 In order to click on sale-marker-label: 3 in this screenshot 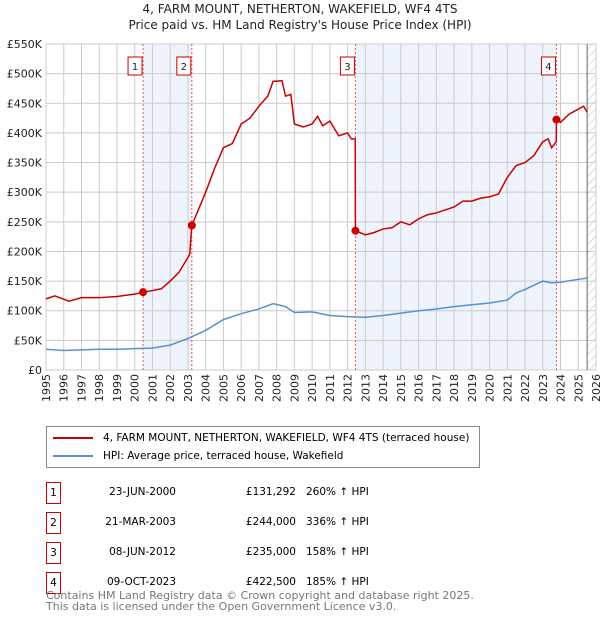, I will do `click(347, 67)`.